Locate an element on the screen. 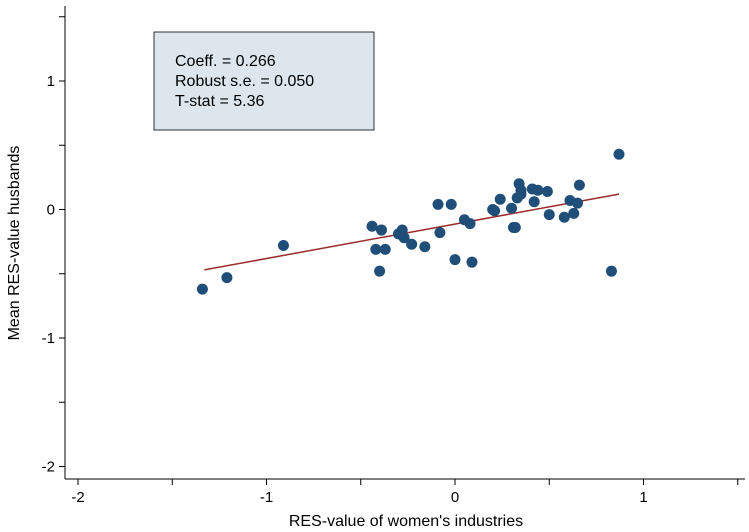  y-tick-label: 1 is located at coordinates (51, 81).